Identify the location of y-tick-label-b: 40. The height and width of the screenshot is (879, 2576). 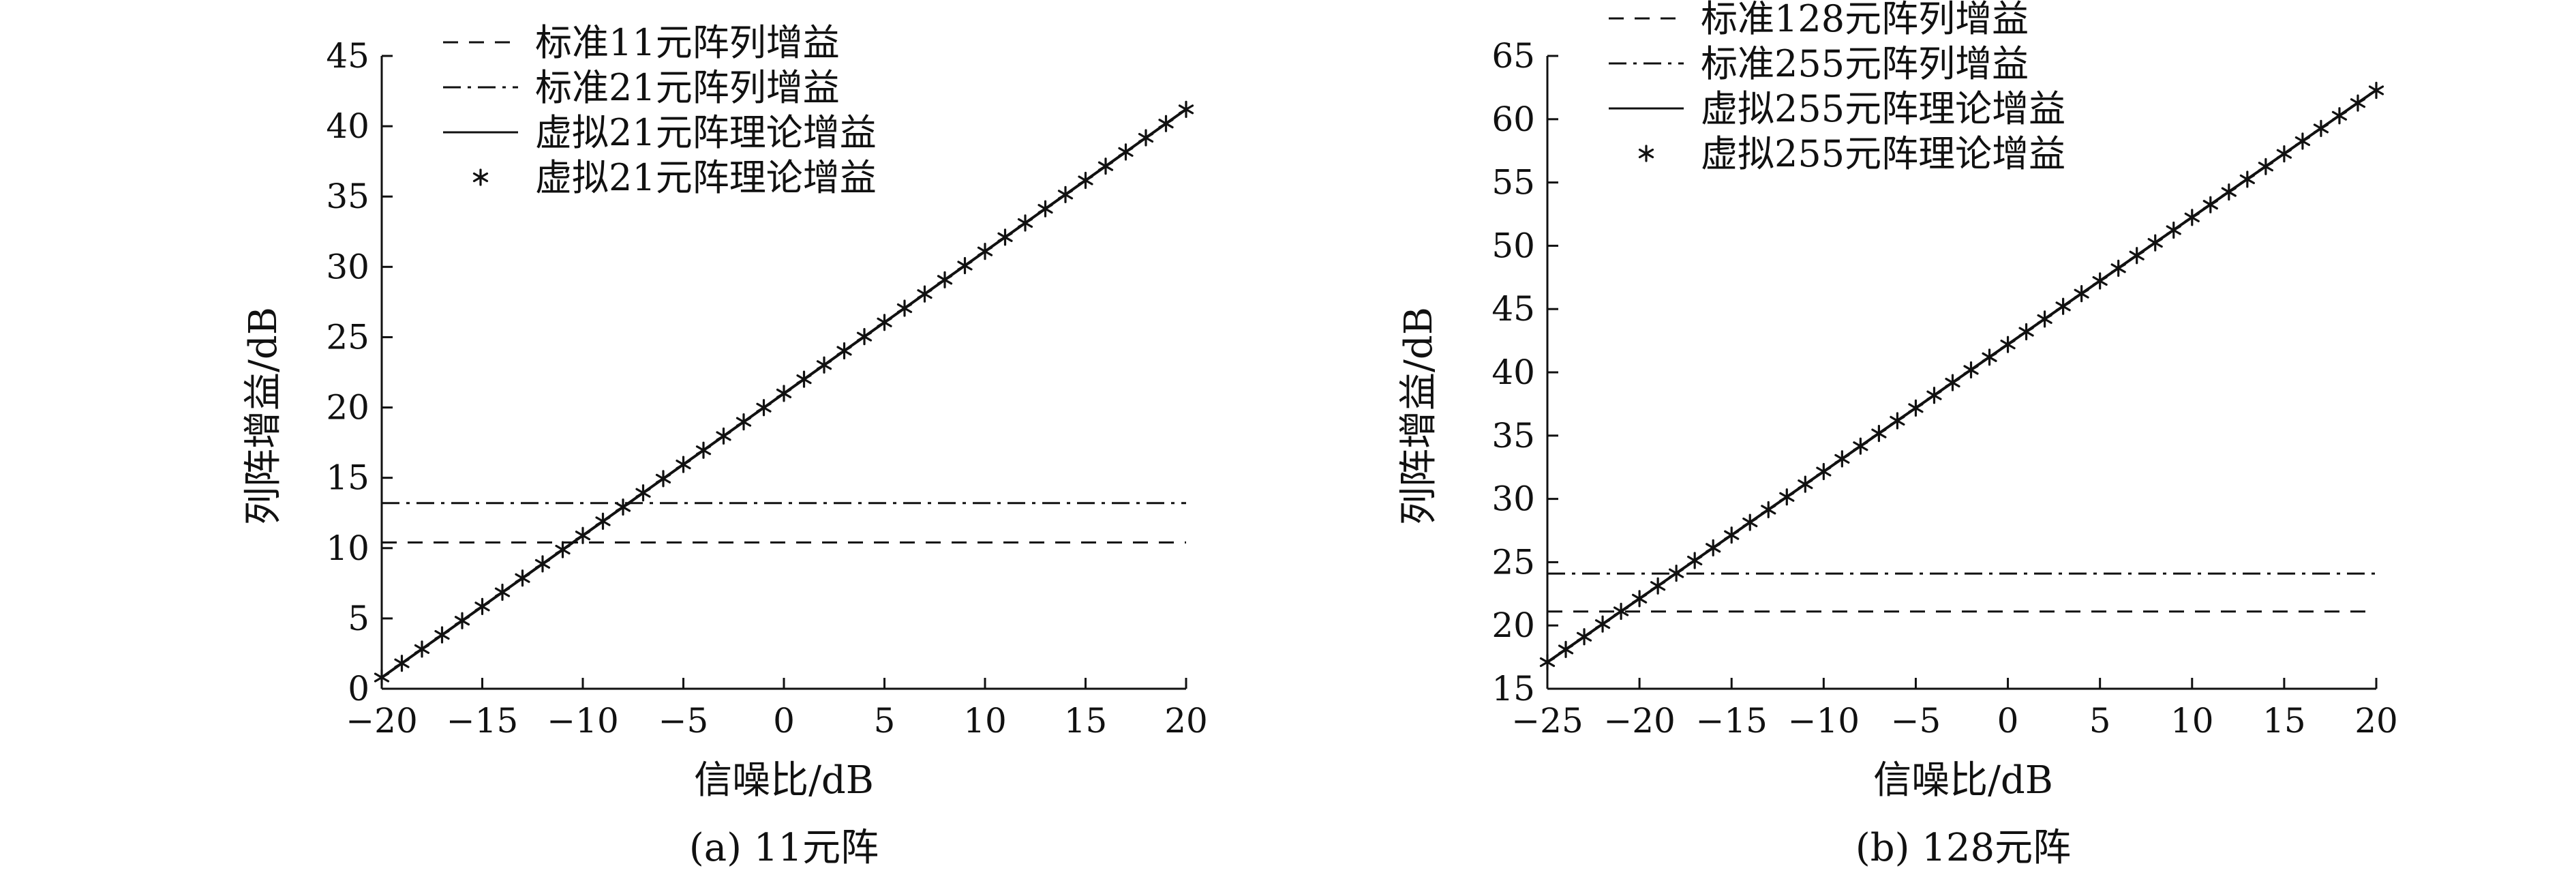
(1513, 372).